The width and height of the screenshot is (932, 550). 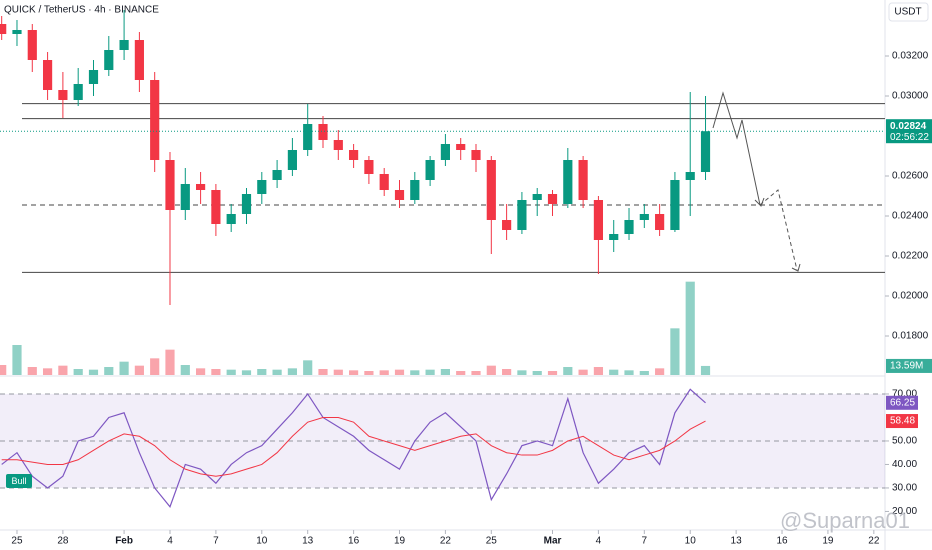 I want to click on x-tick-label: Mar, so click(x=553, y=541).